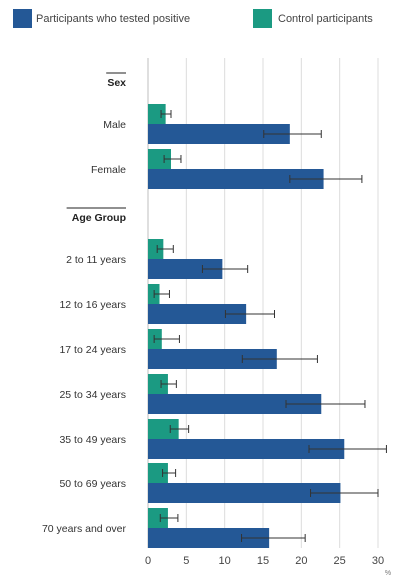 The height and width of the screenshot is (577, 396). Describe the element at coordinates (378, 561) in the screenshot. I see `x-tick-label-30: 30` at that location.